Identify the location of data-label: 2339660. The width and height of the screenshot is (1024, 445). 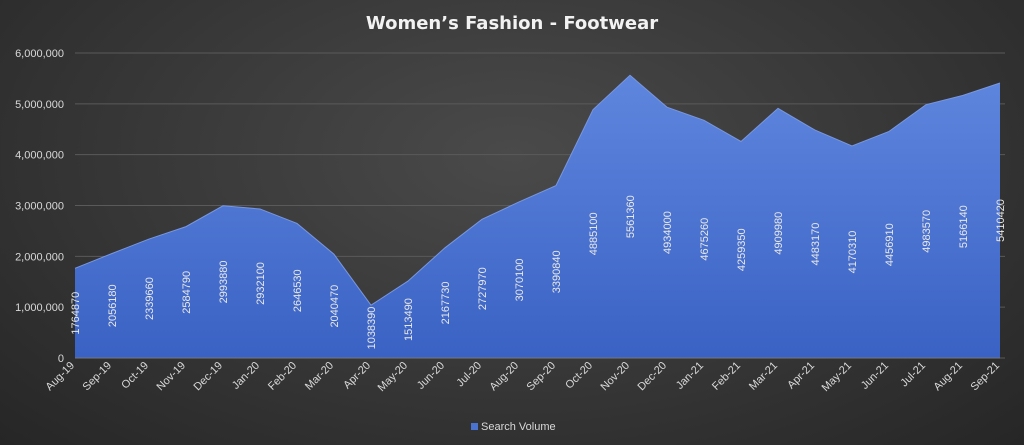
(150, 298).